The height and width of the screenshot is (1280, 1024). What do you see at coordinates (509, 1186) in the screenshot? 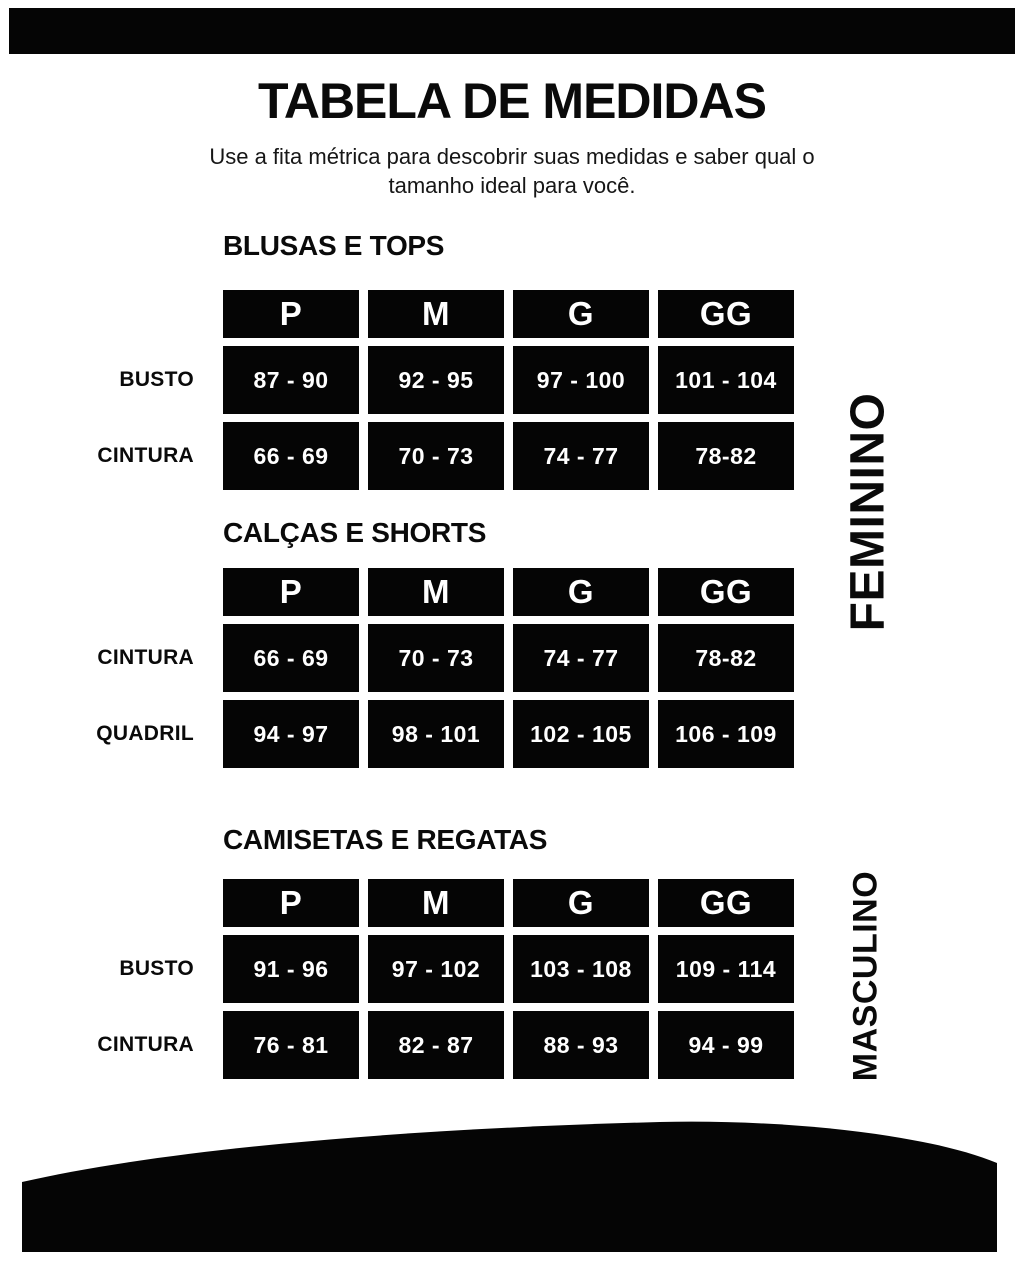
I see `bottom-wave-shape` at bounding box center [509, 1186].